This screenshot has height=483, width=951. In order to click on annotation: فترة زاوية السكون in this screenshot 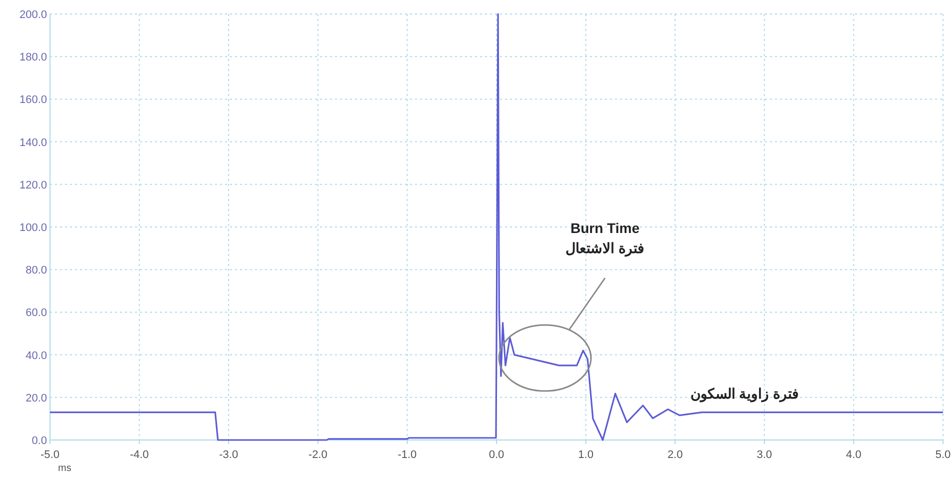, I will do `click(745, 393)`.